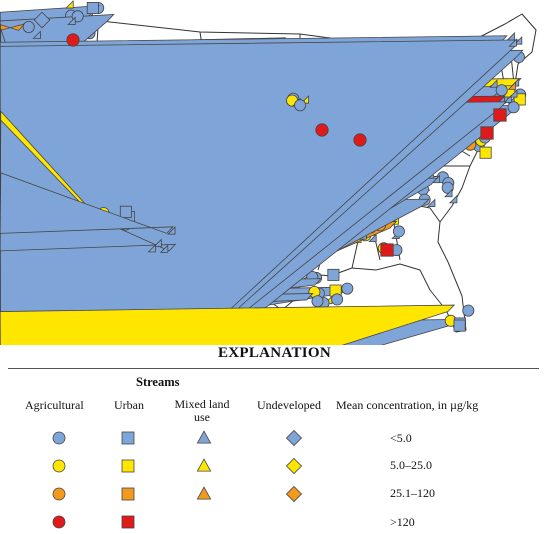 This screenshot has height=534, width=549. I want to click on class-label-1: <5.0, so click(401, 438).